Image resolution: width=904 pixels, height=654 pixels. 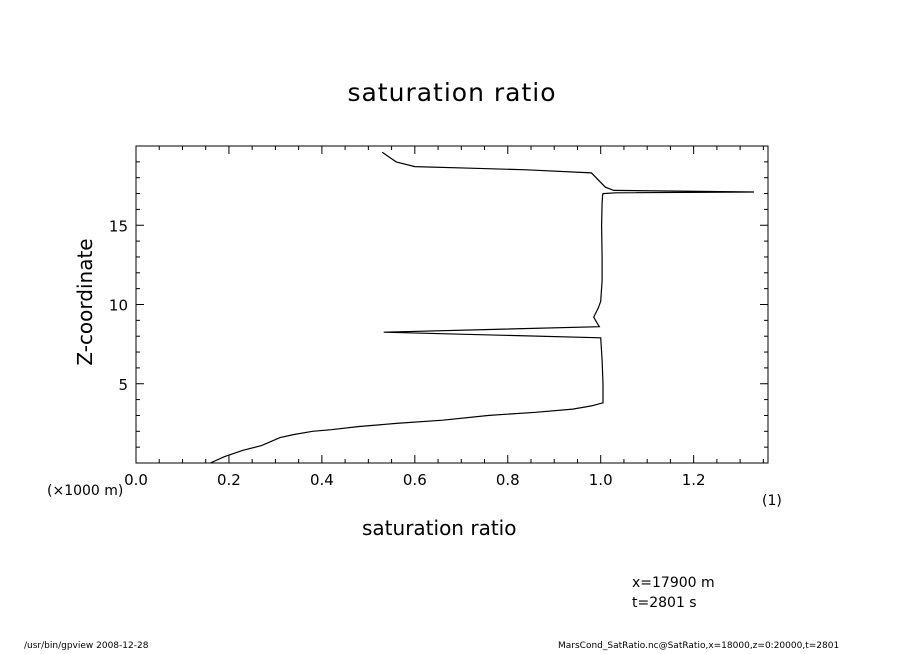 I want to click on info-t: t=2801 s, so click(x=664, y=603).